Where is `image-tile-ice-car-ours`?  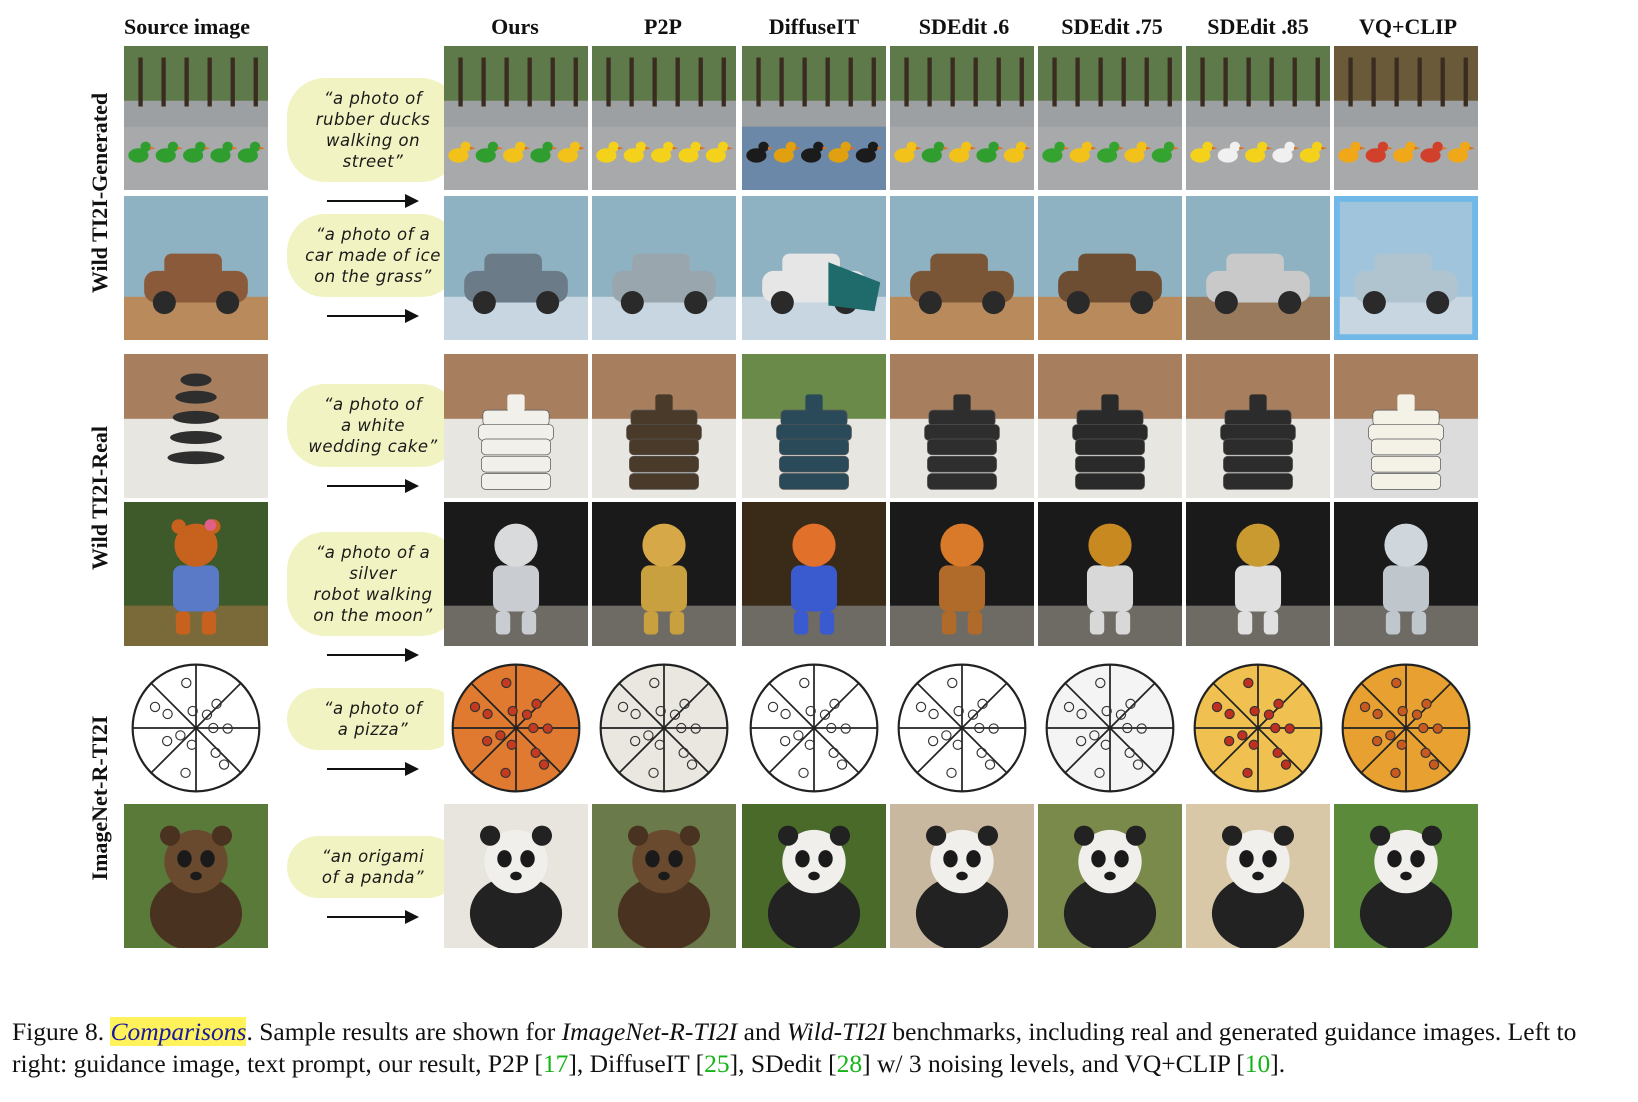 image-tile-ice-car-ours is located at coordinates (516, 268).